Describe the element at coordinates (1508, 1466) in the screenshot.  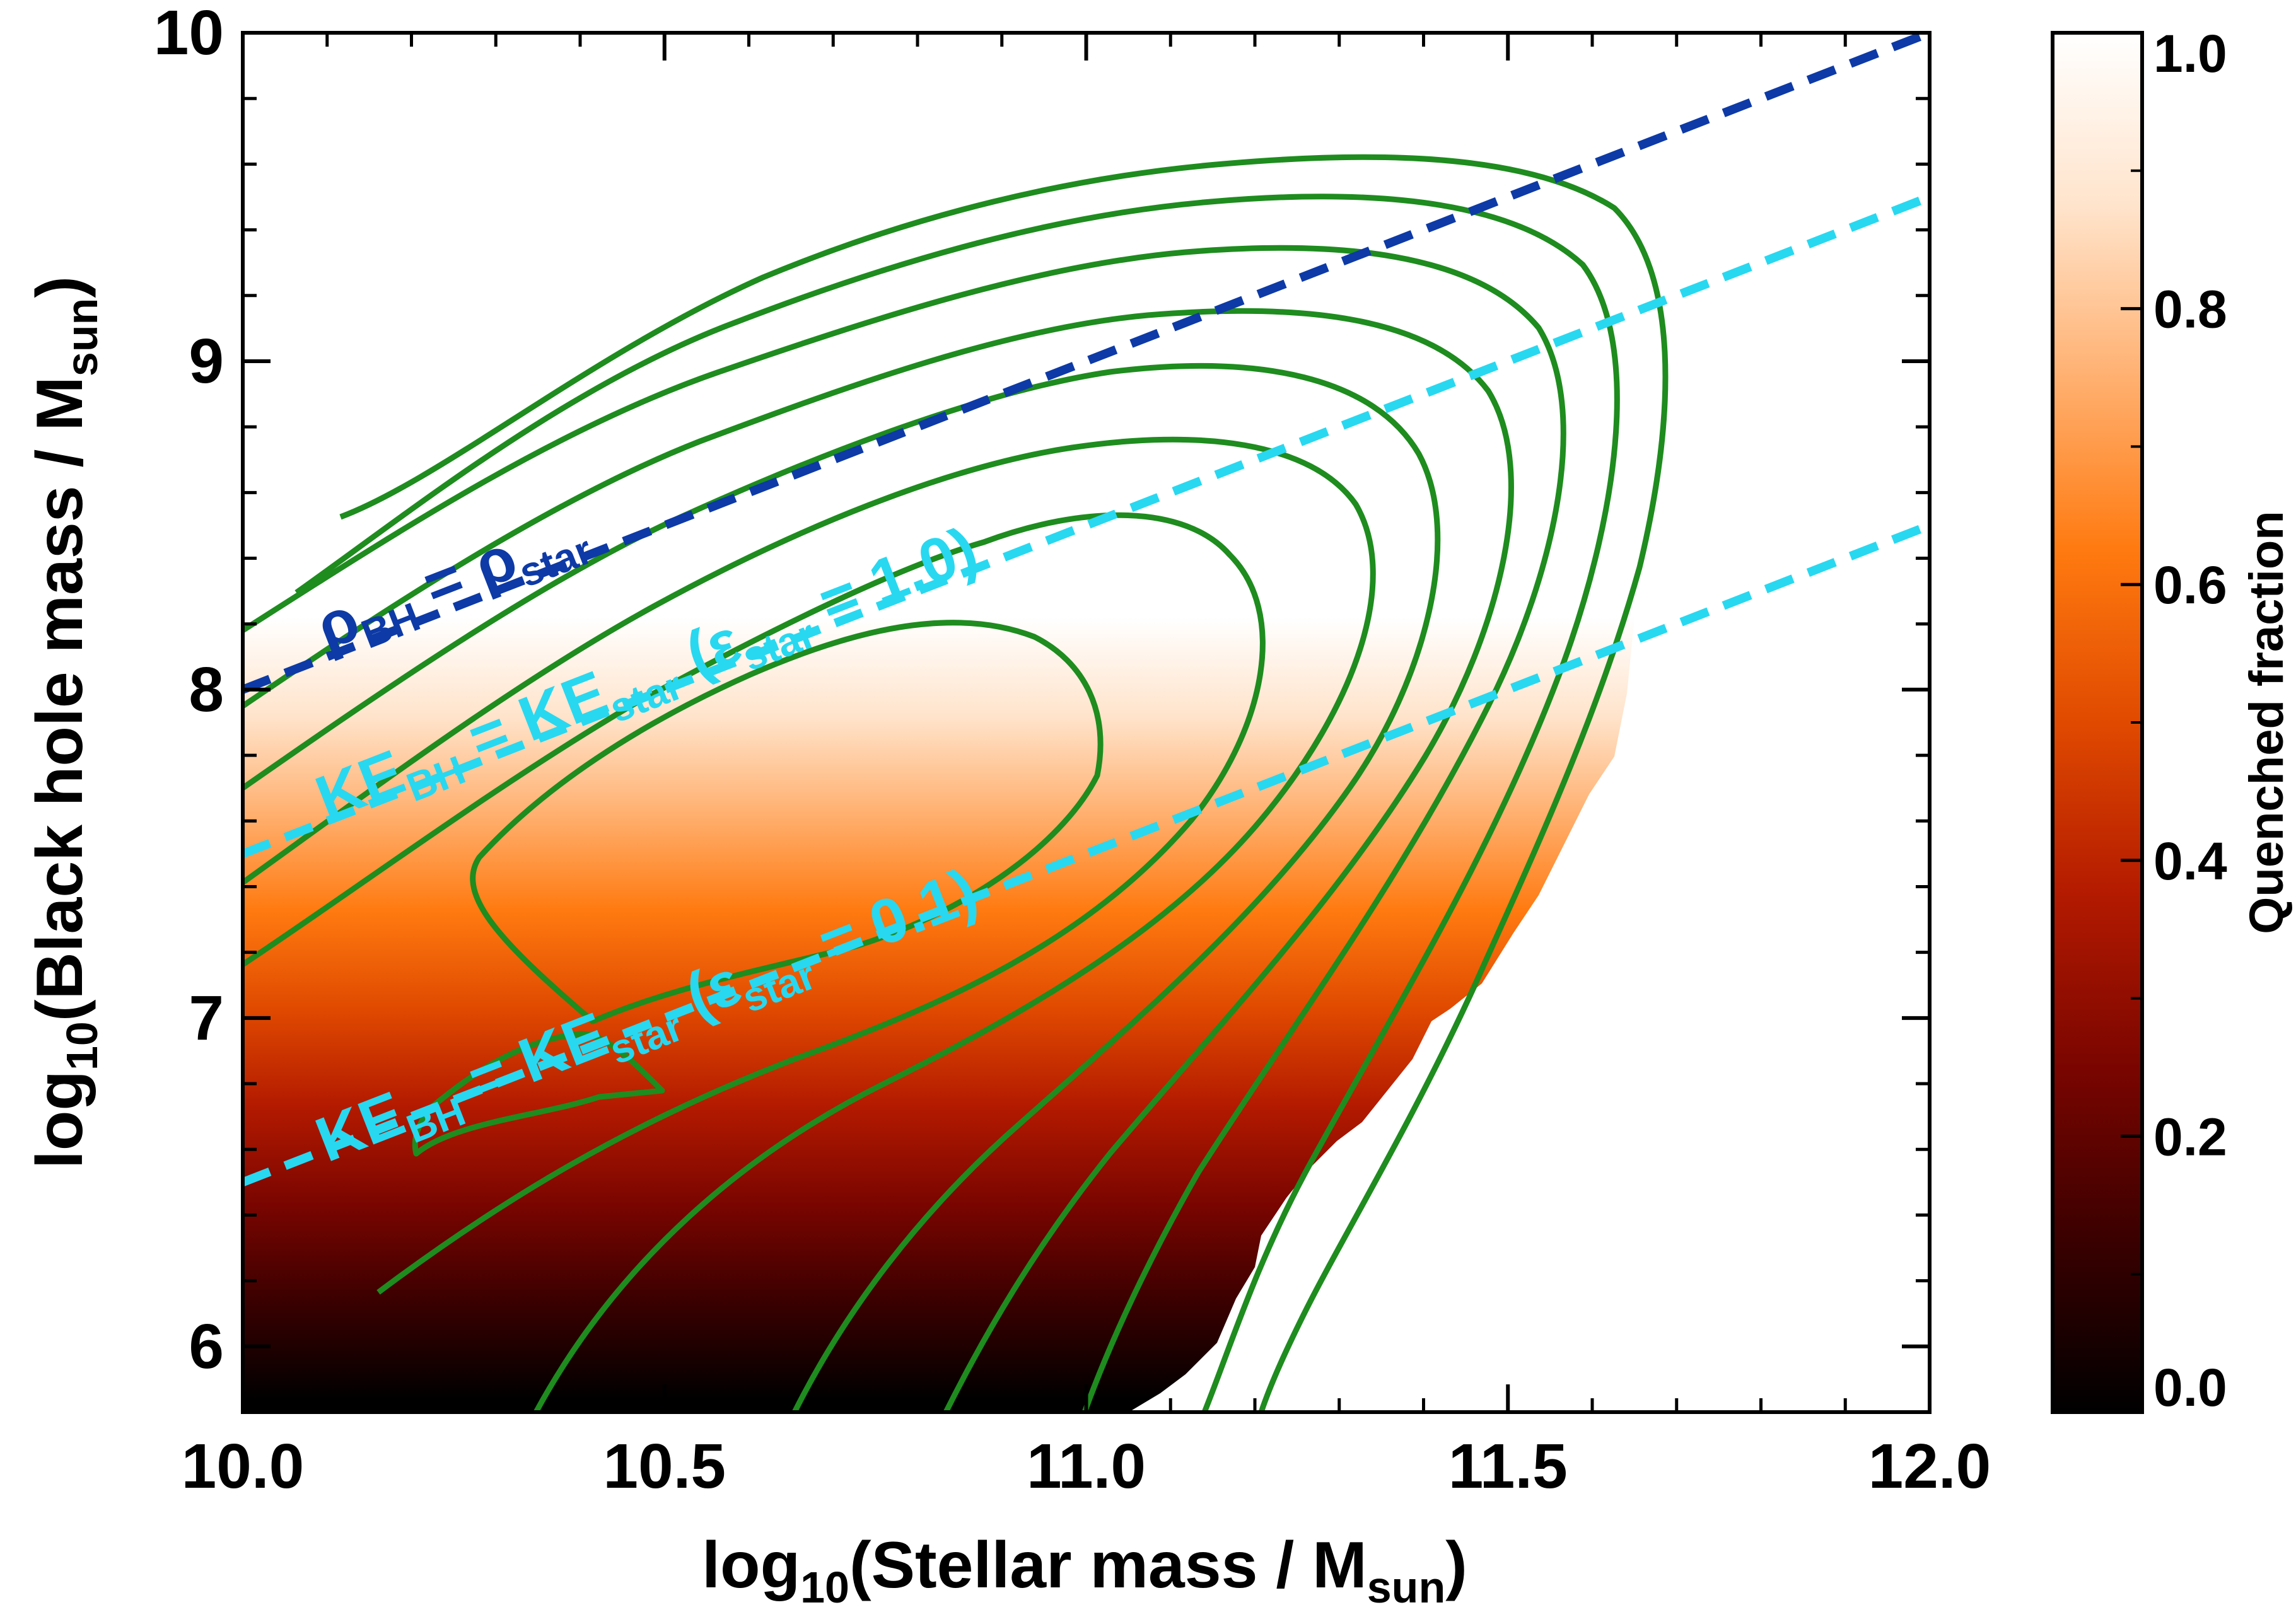
I see `x-tick-label: 11.5` at that location.